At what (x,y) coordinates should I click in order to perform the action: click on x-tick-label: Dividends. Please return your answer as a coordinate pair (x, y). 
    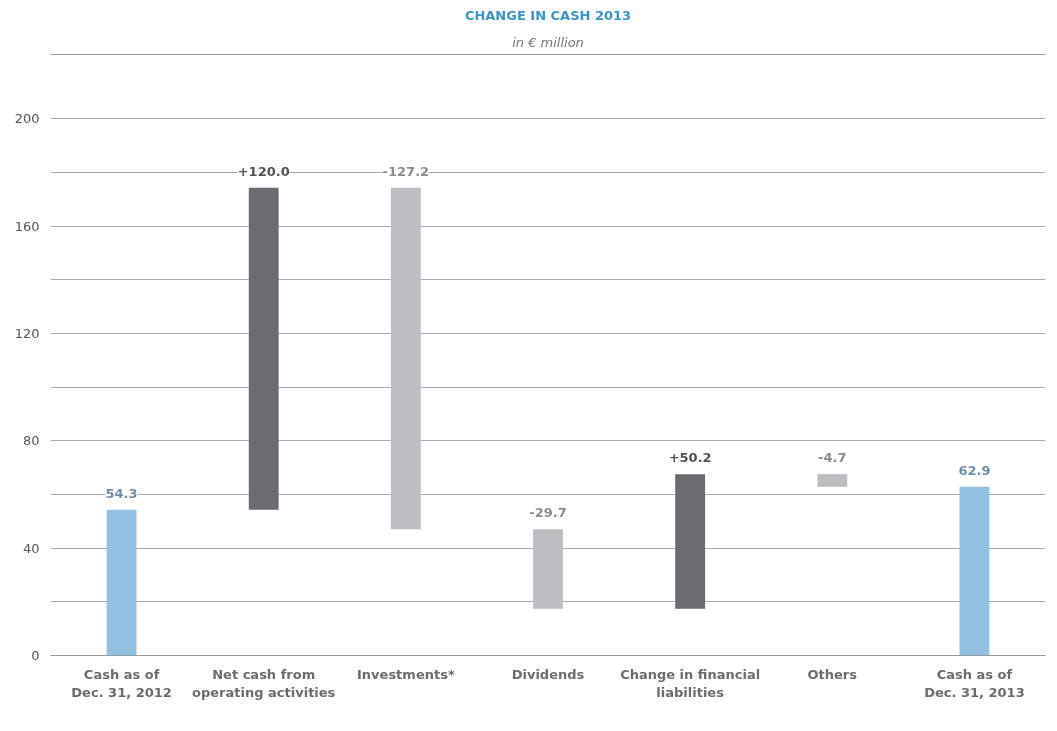
    Looking at the image, I should click on (548, 674).